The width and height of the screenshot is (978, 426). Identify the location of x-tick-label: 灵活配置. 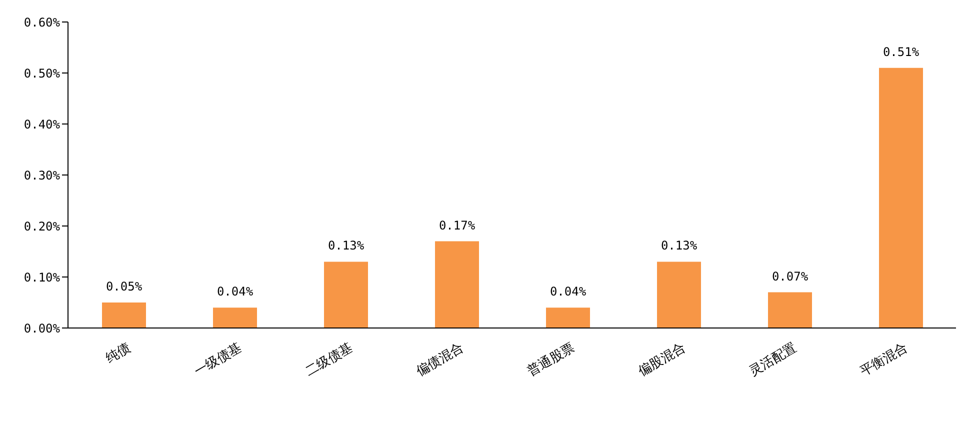
(773, 360).